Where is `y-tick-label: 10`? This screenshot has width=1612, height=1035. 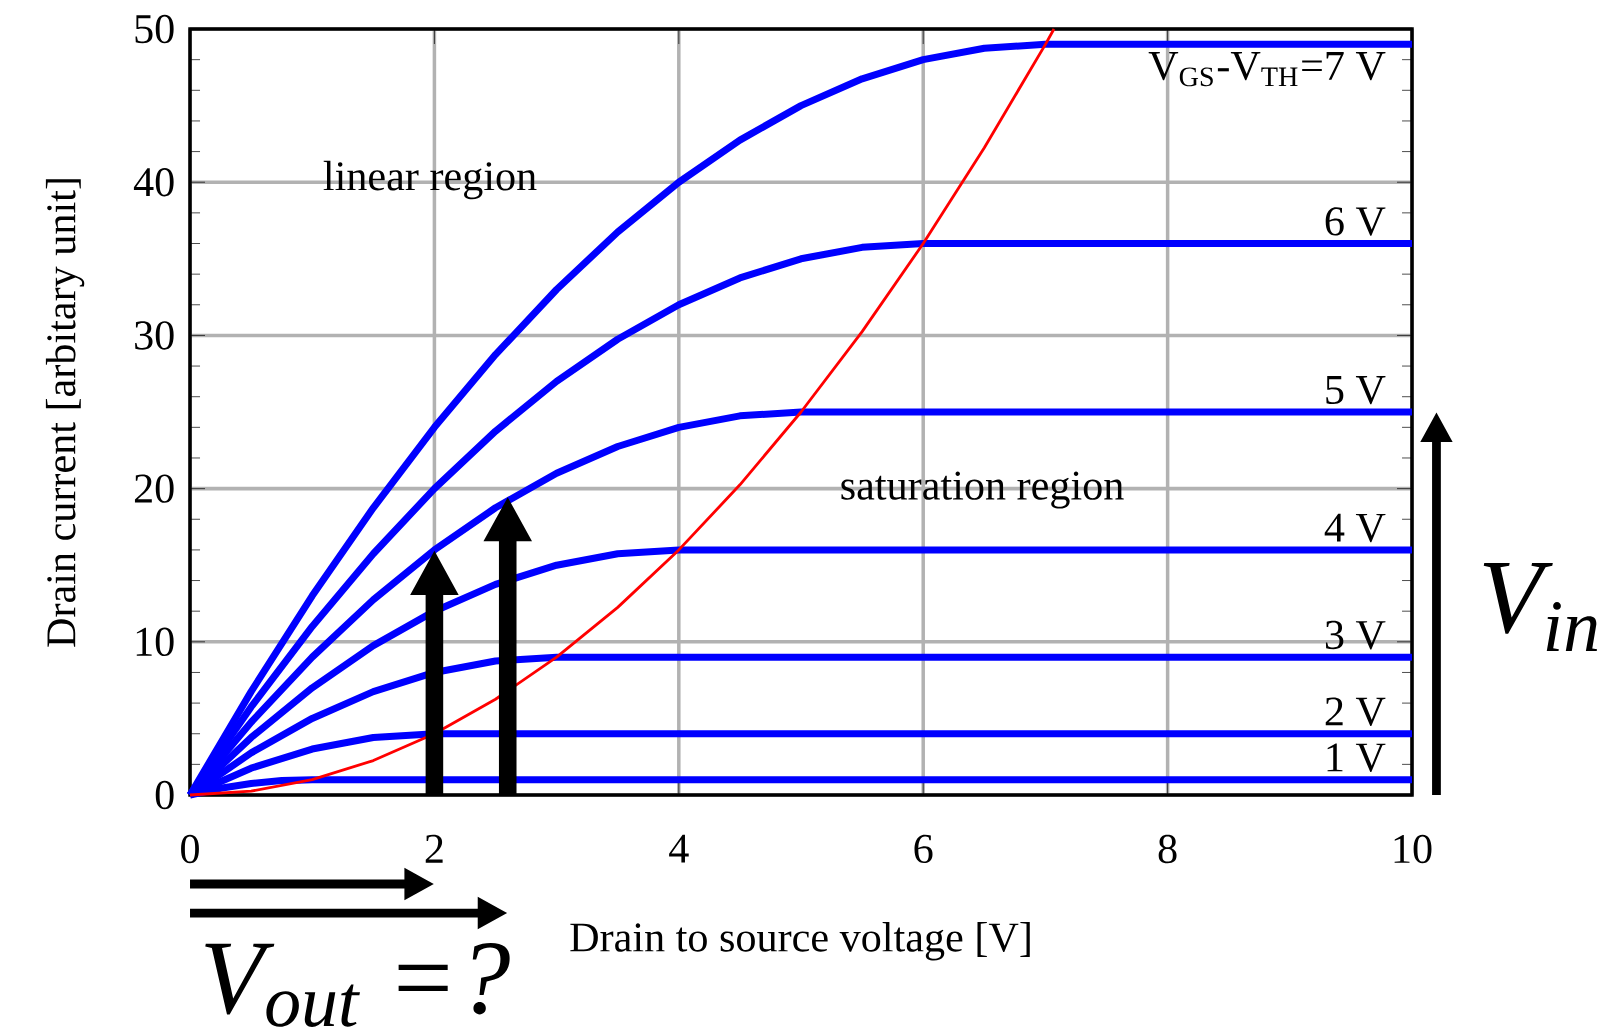 y-tick-label: 10 is located at coordinates (155, 642).